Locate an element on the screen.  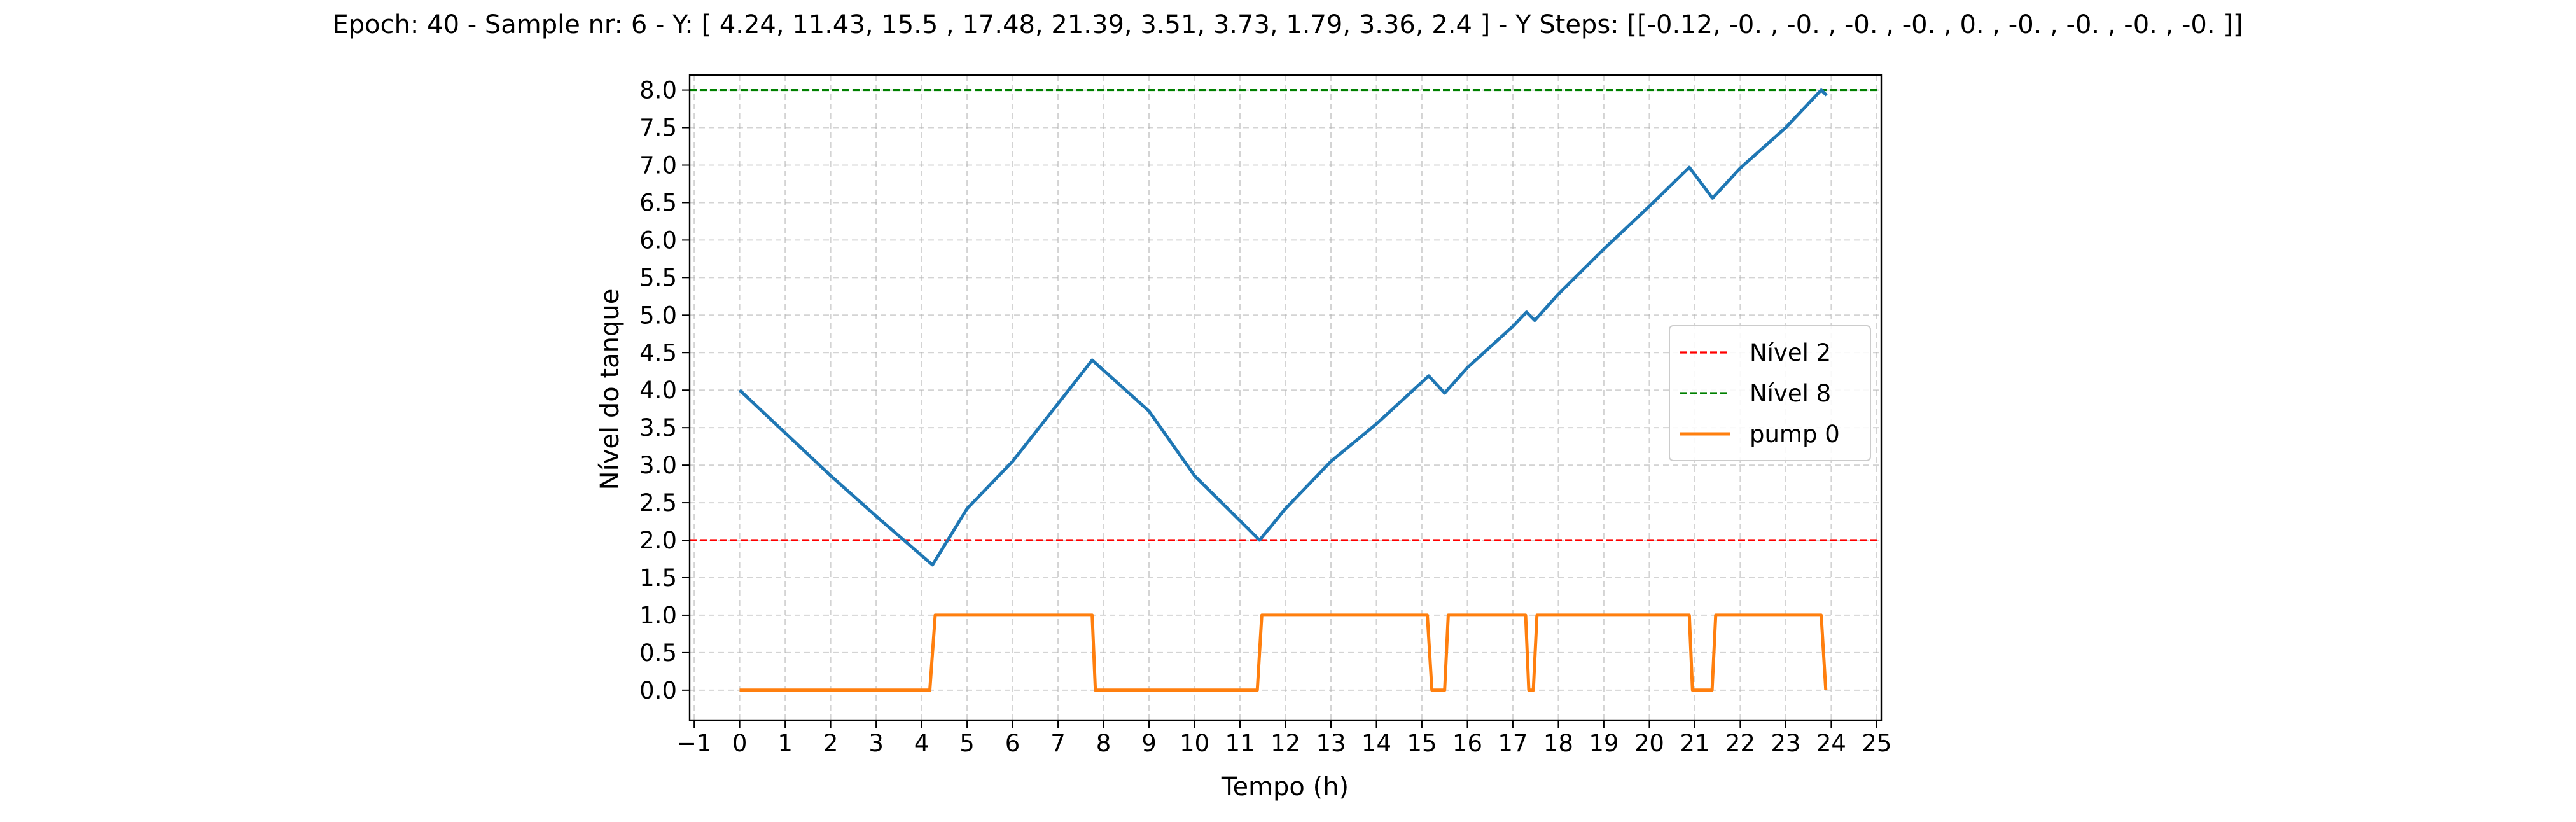
x-tick-label: 7 is located at coordinates (1058, 744).